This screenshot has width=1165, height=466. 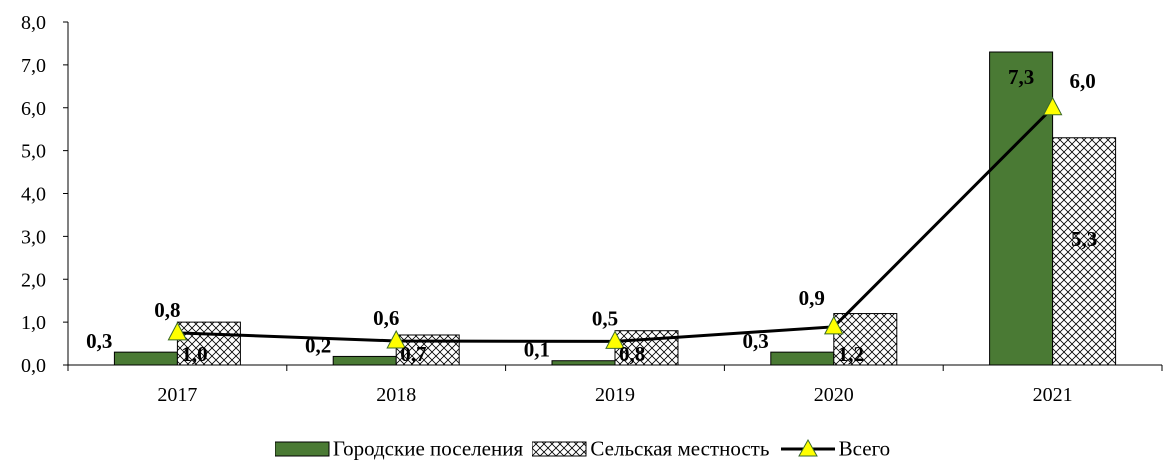 What do you see at coordinates (167, 310) in the screenshot?
I see `data-label-total: 0,8` at bounding box center [167, 310].